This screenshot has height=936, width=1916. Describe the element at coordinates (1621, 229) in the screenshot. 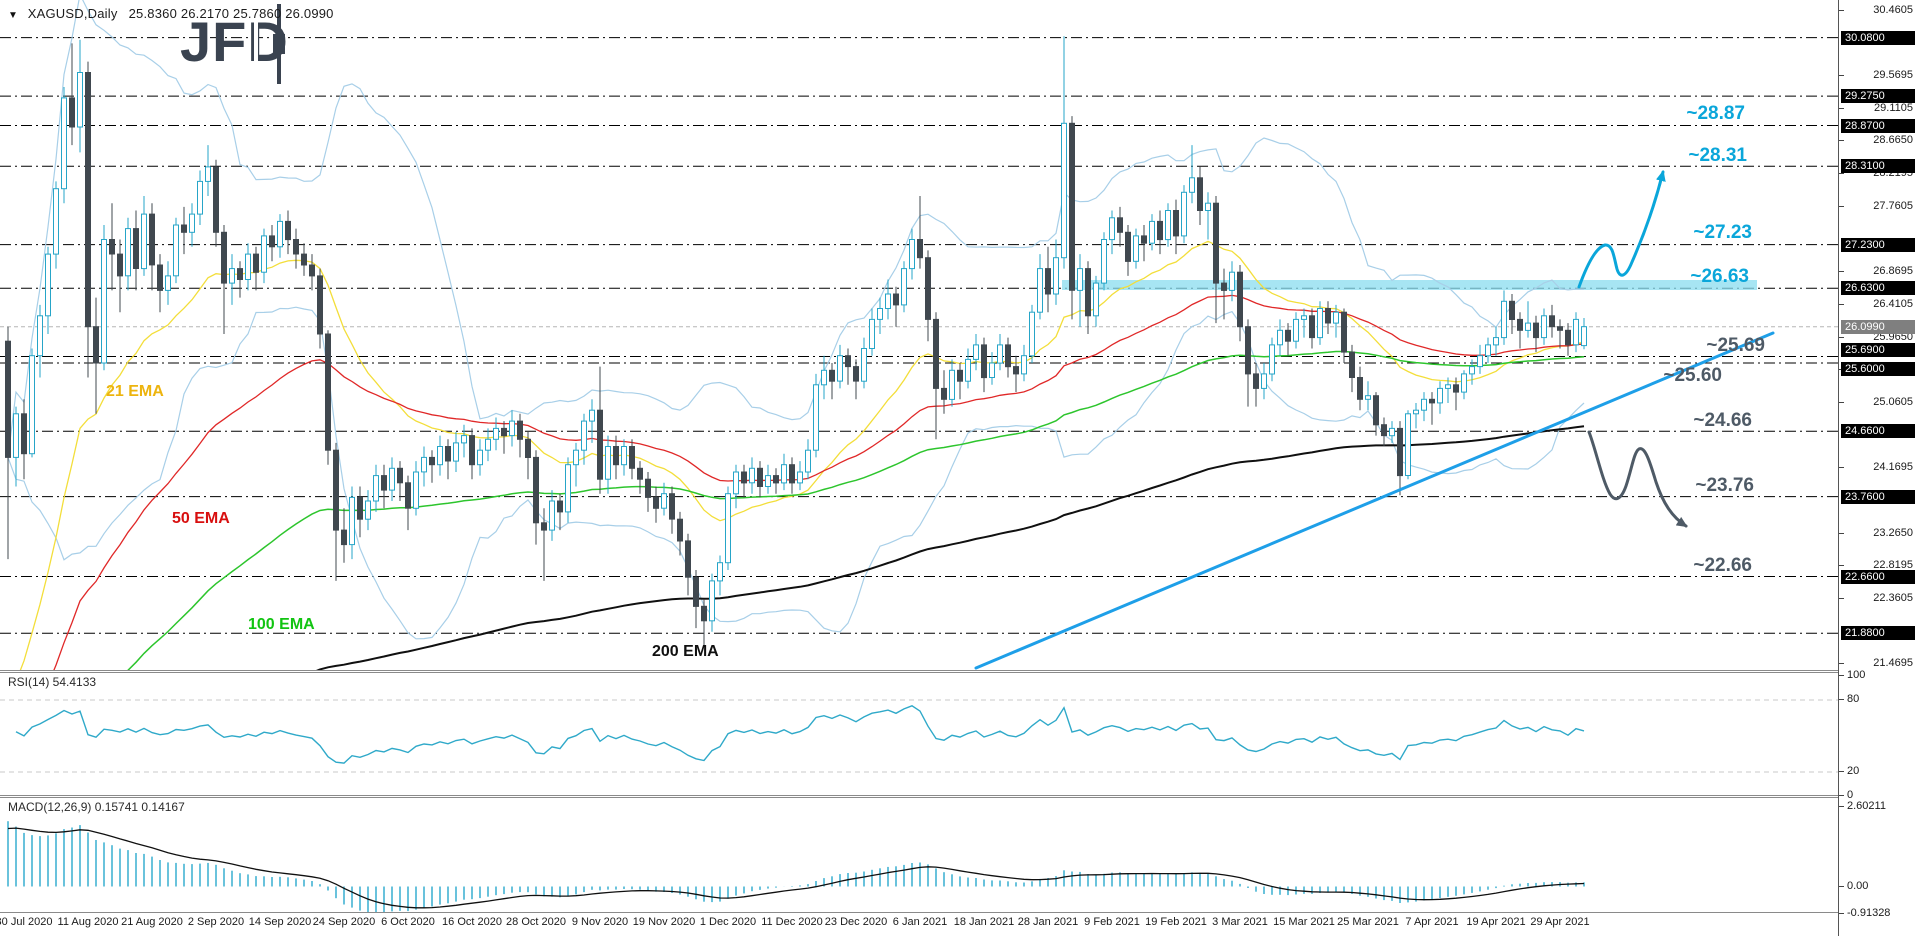

I see `bullish-scenario-arrow` at that location.